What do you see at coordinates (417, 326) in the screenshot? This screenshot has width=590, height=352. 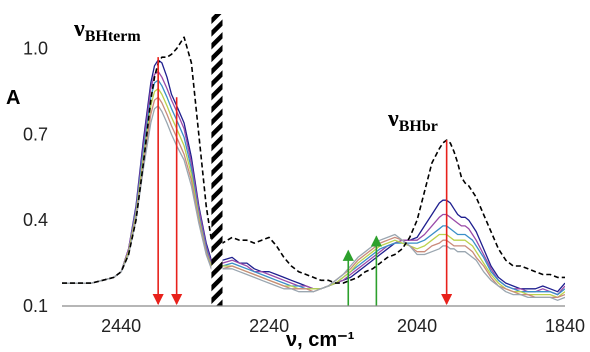 I see `x-tick-label: 2040` at bounding box center [417, 326].